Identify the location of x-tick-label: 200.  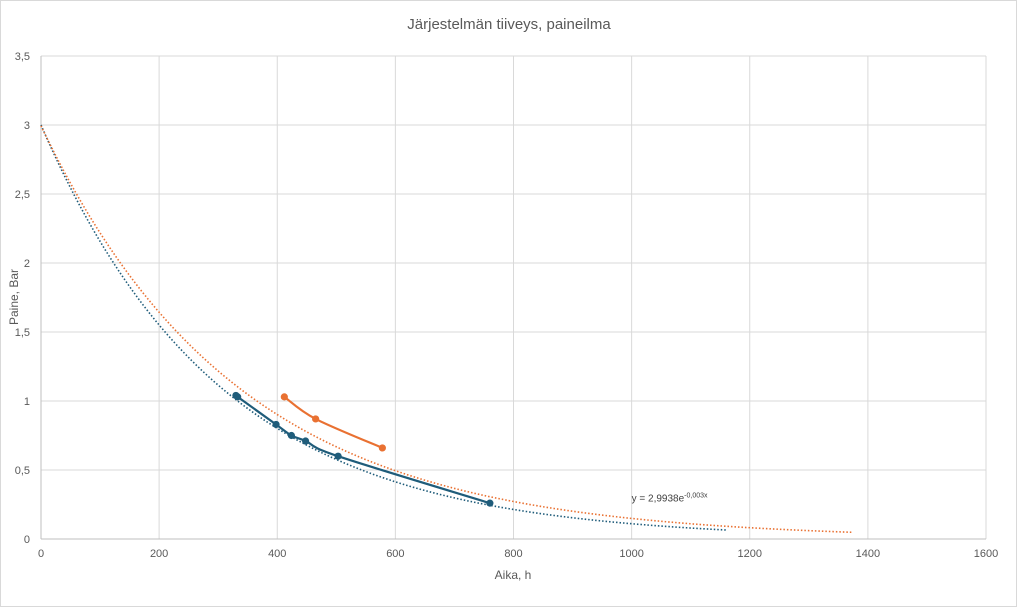
(159, 554).